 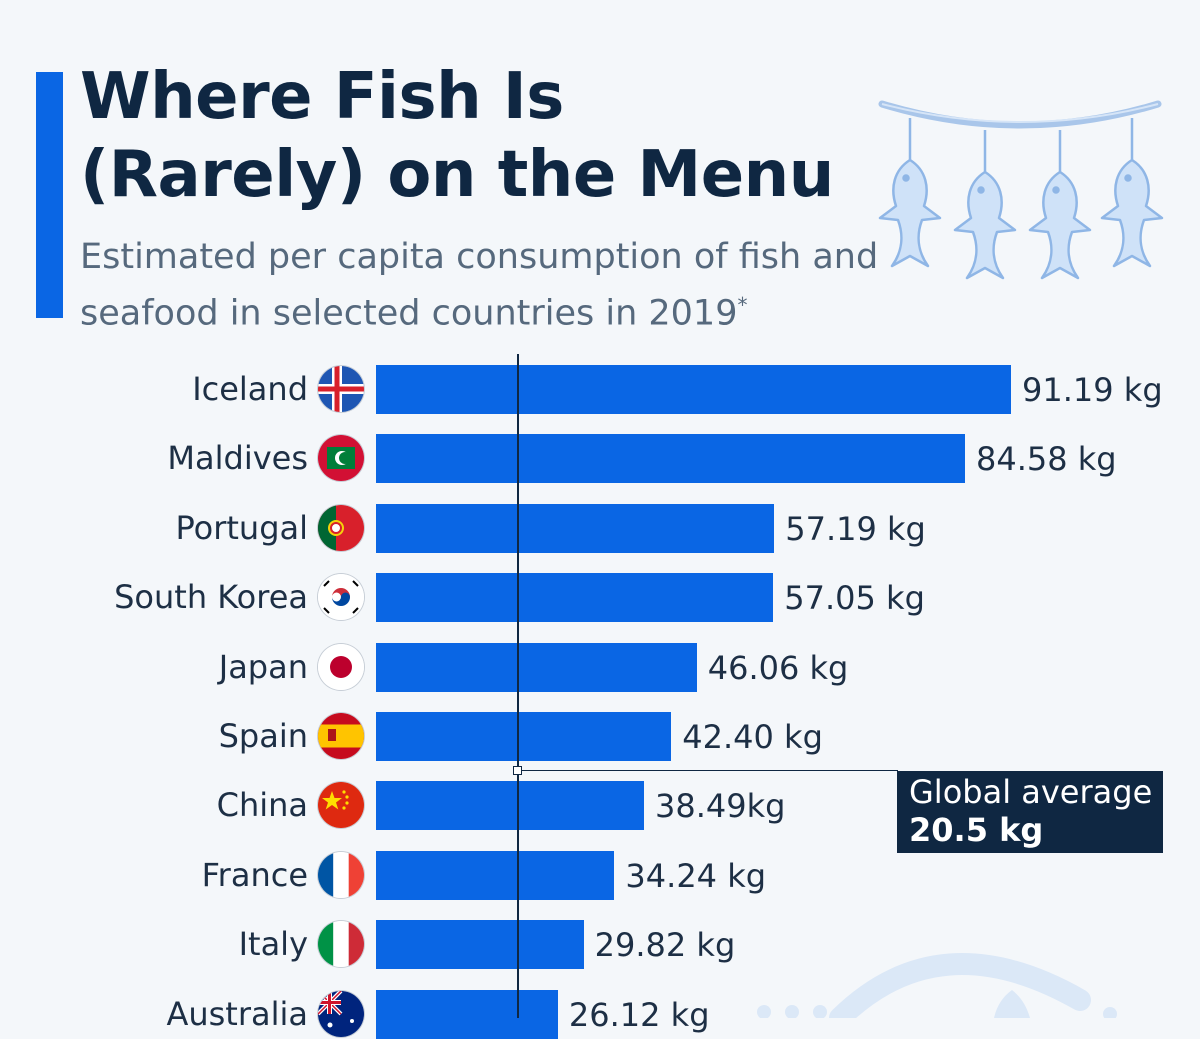 What do you see at coordinates (467, 1014) in the screenshot?
I see `bar-australia` at bounding box center [467, 1014].